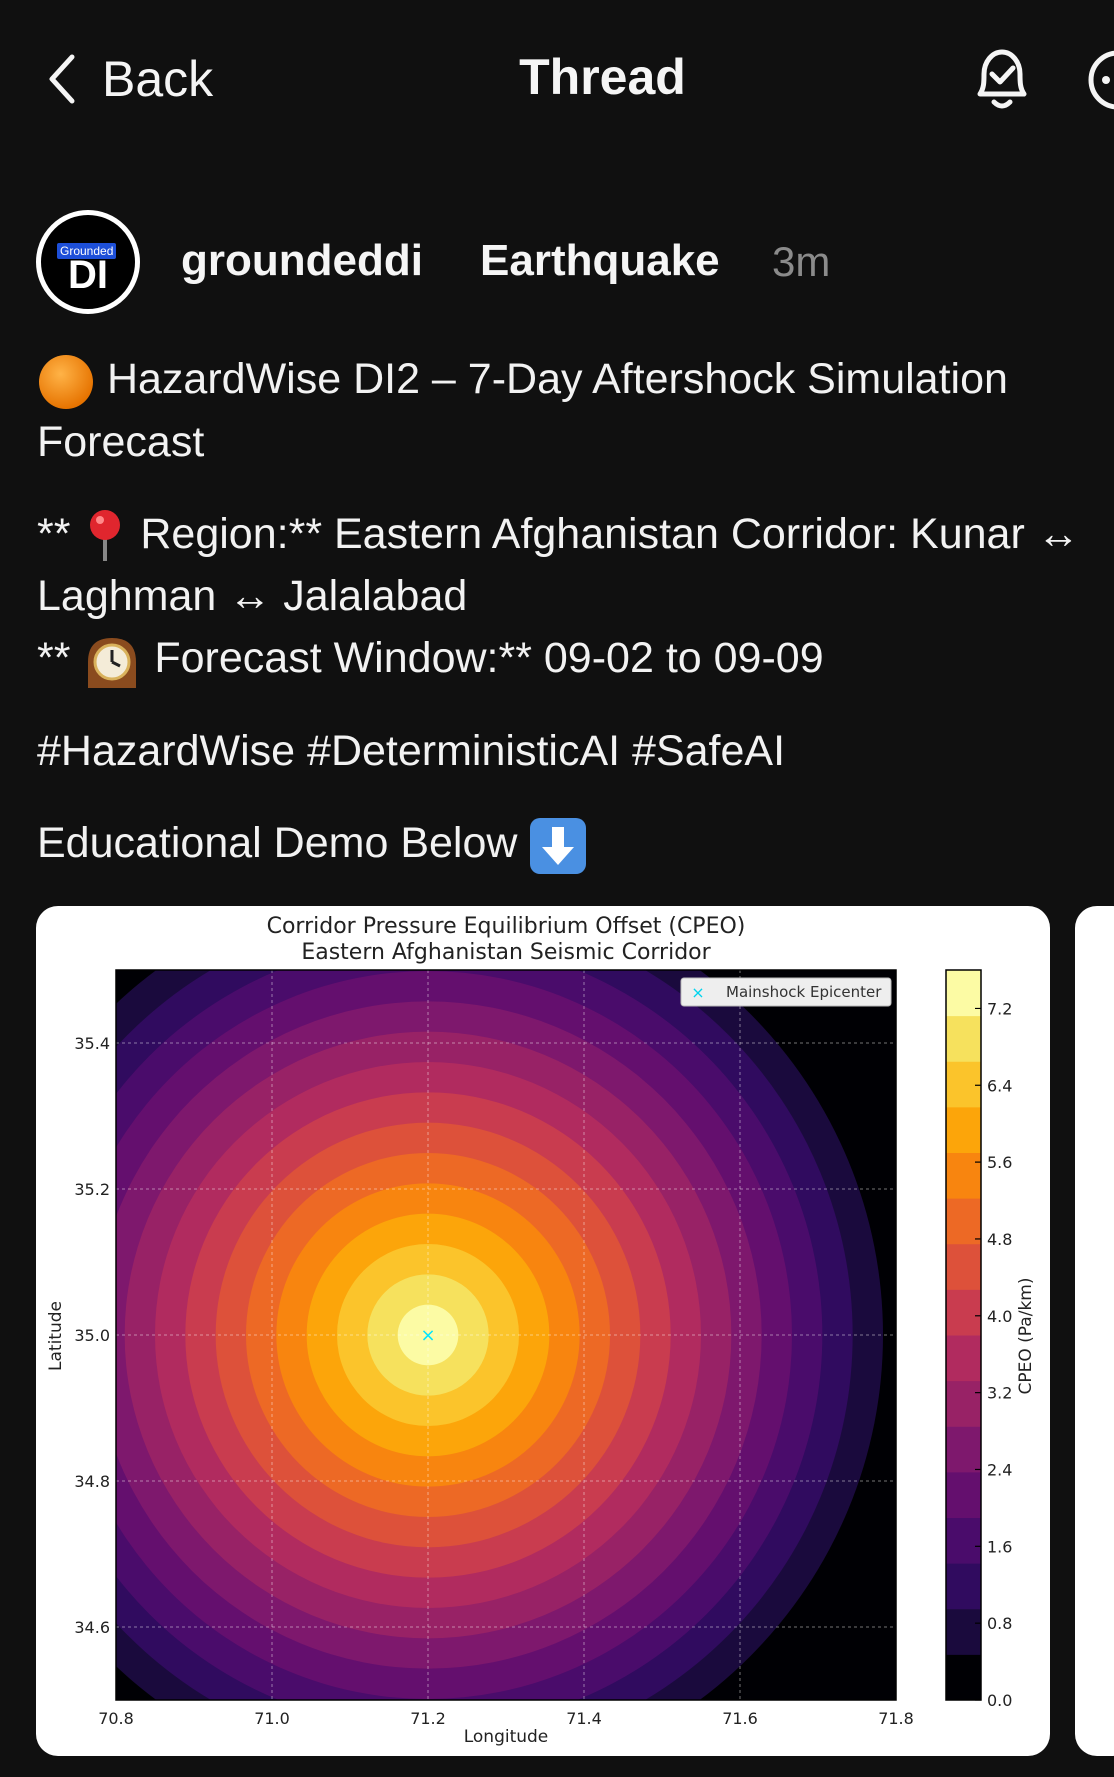 This screenshot has height=1777, width=1114. I want to click on colorbar-tick-label: 1.6, so click(999, 1546).